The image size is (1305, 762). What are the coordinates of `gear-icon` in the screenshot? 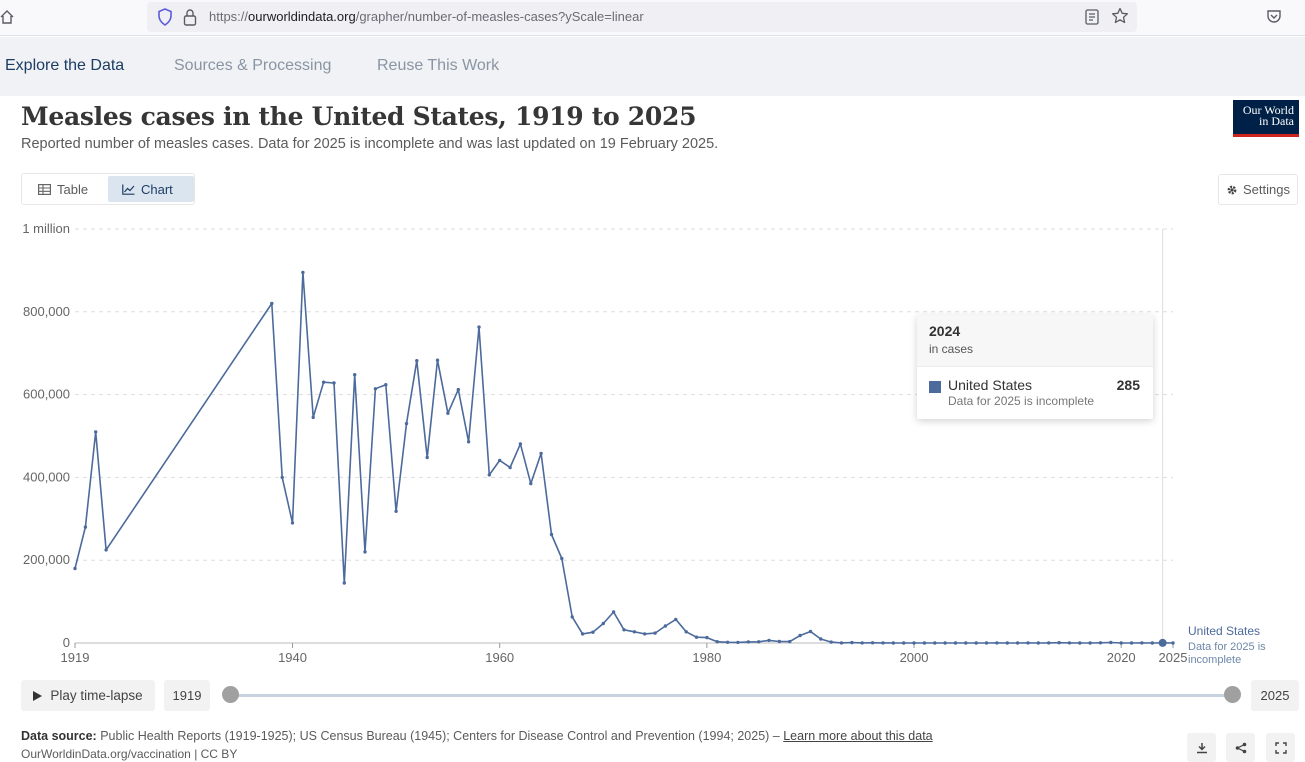 It's located at (1232, 189).